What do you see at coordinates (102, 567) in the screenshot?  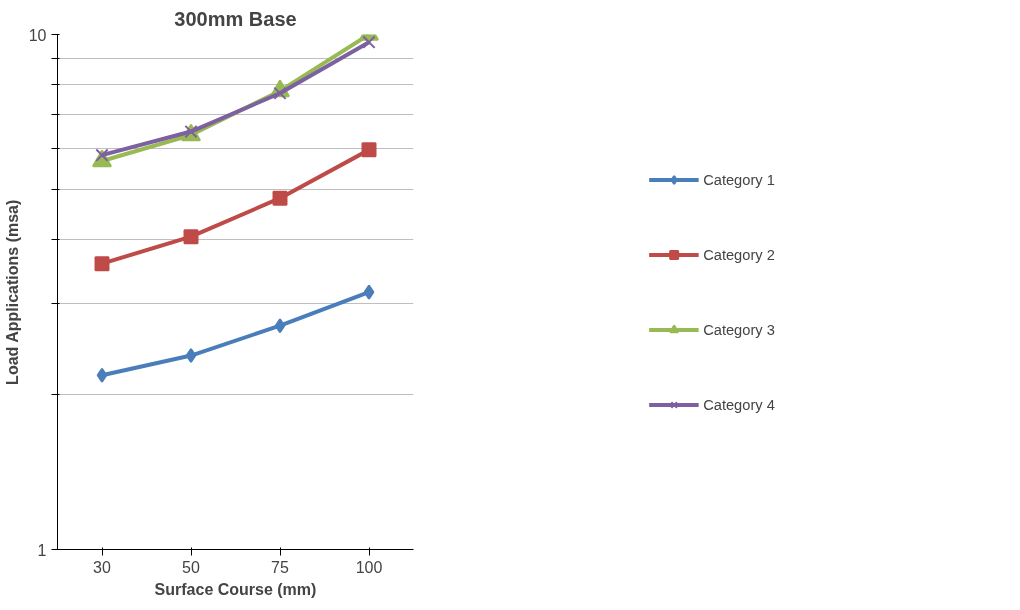 I see `x-tick-label: 30` at bounding box center [102, 567].